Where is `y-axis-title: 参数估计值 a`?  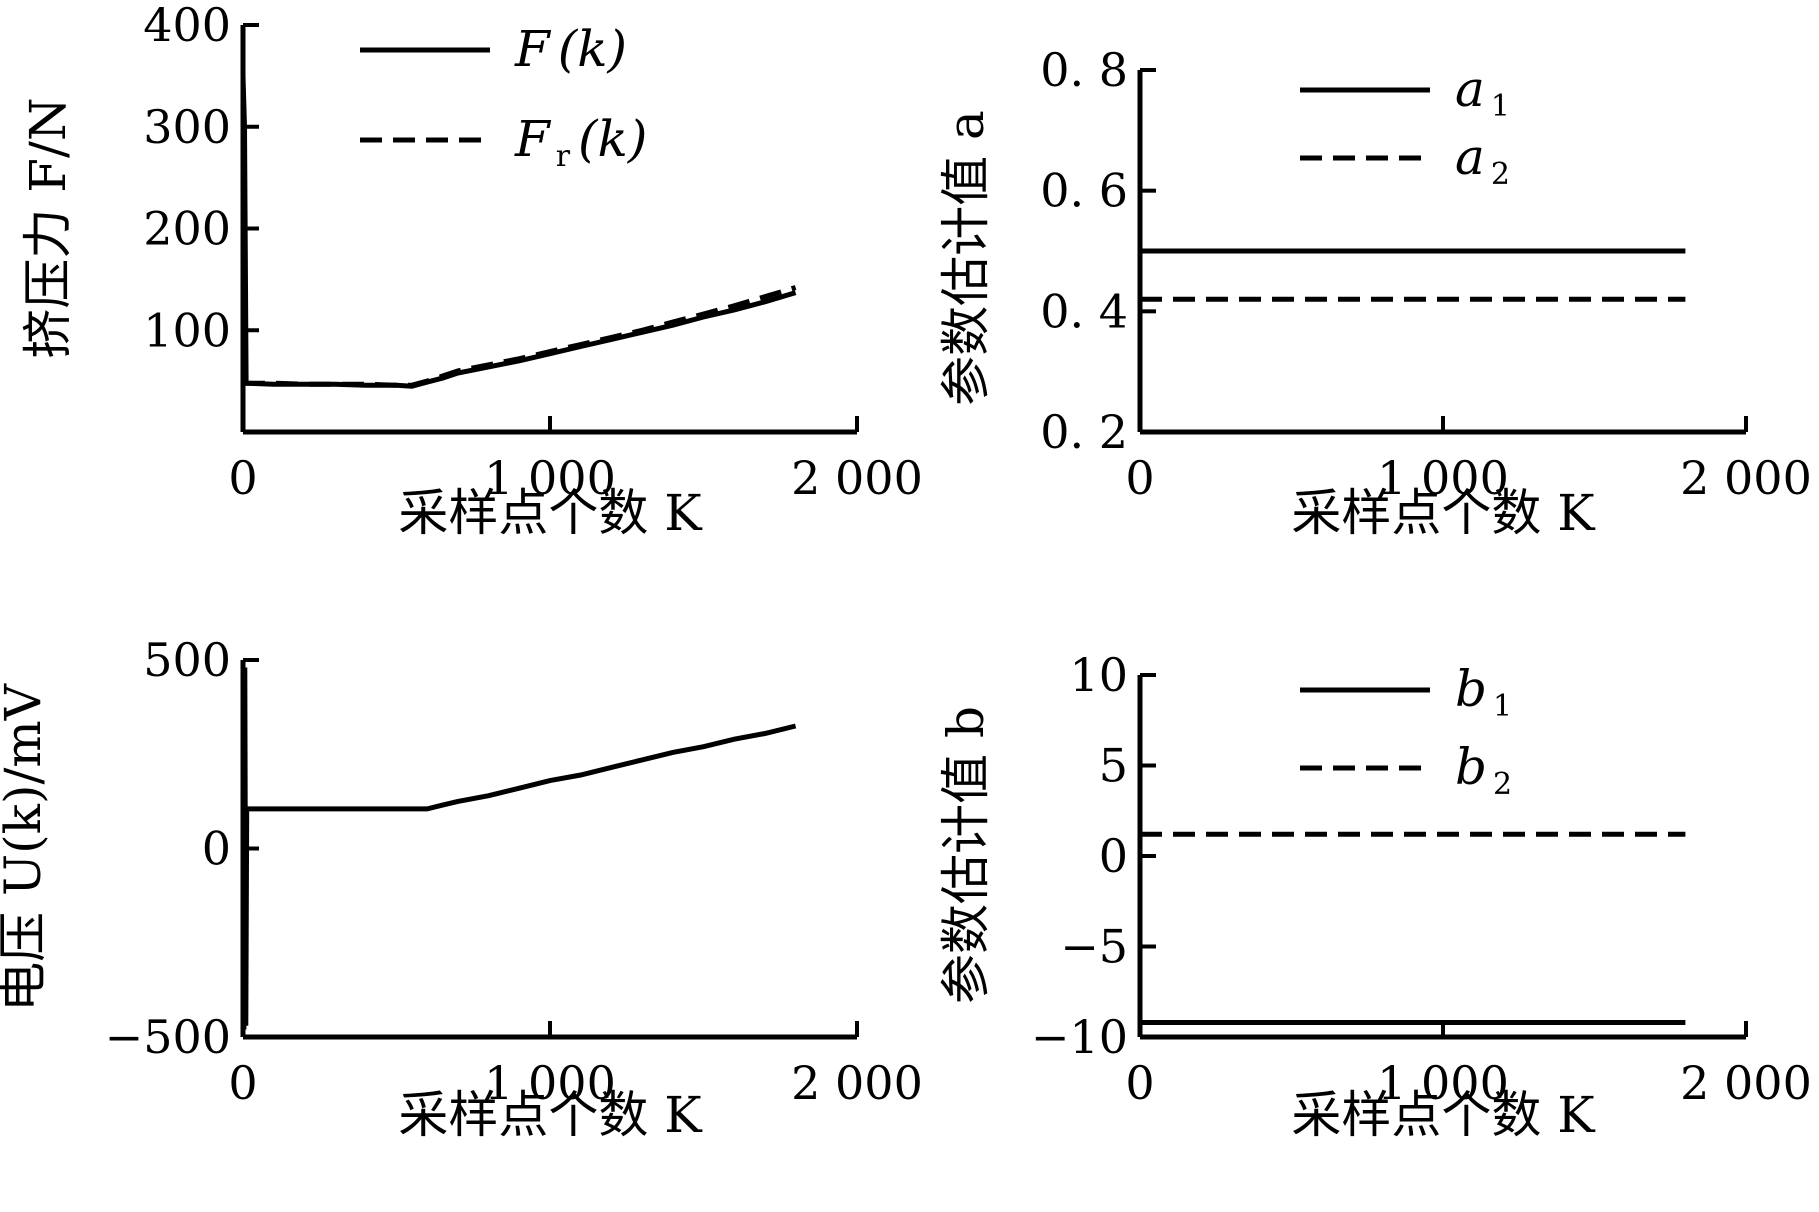
y-axis-title: 参数估计值 a is located at coordinates (966, 258).